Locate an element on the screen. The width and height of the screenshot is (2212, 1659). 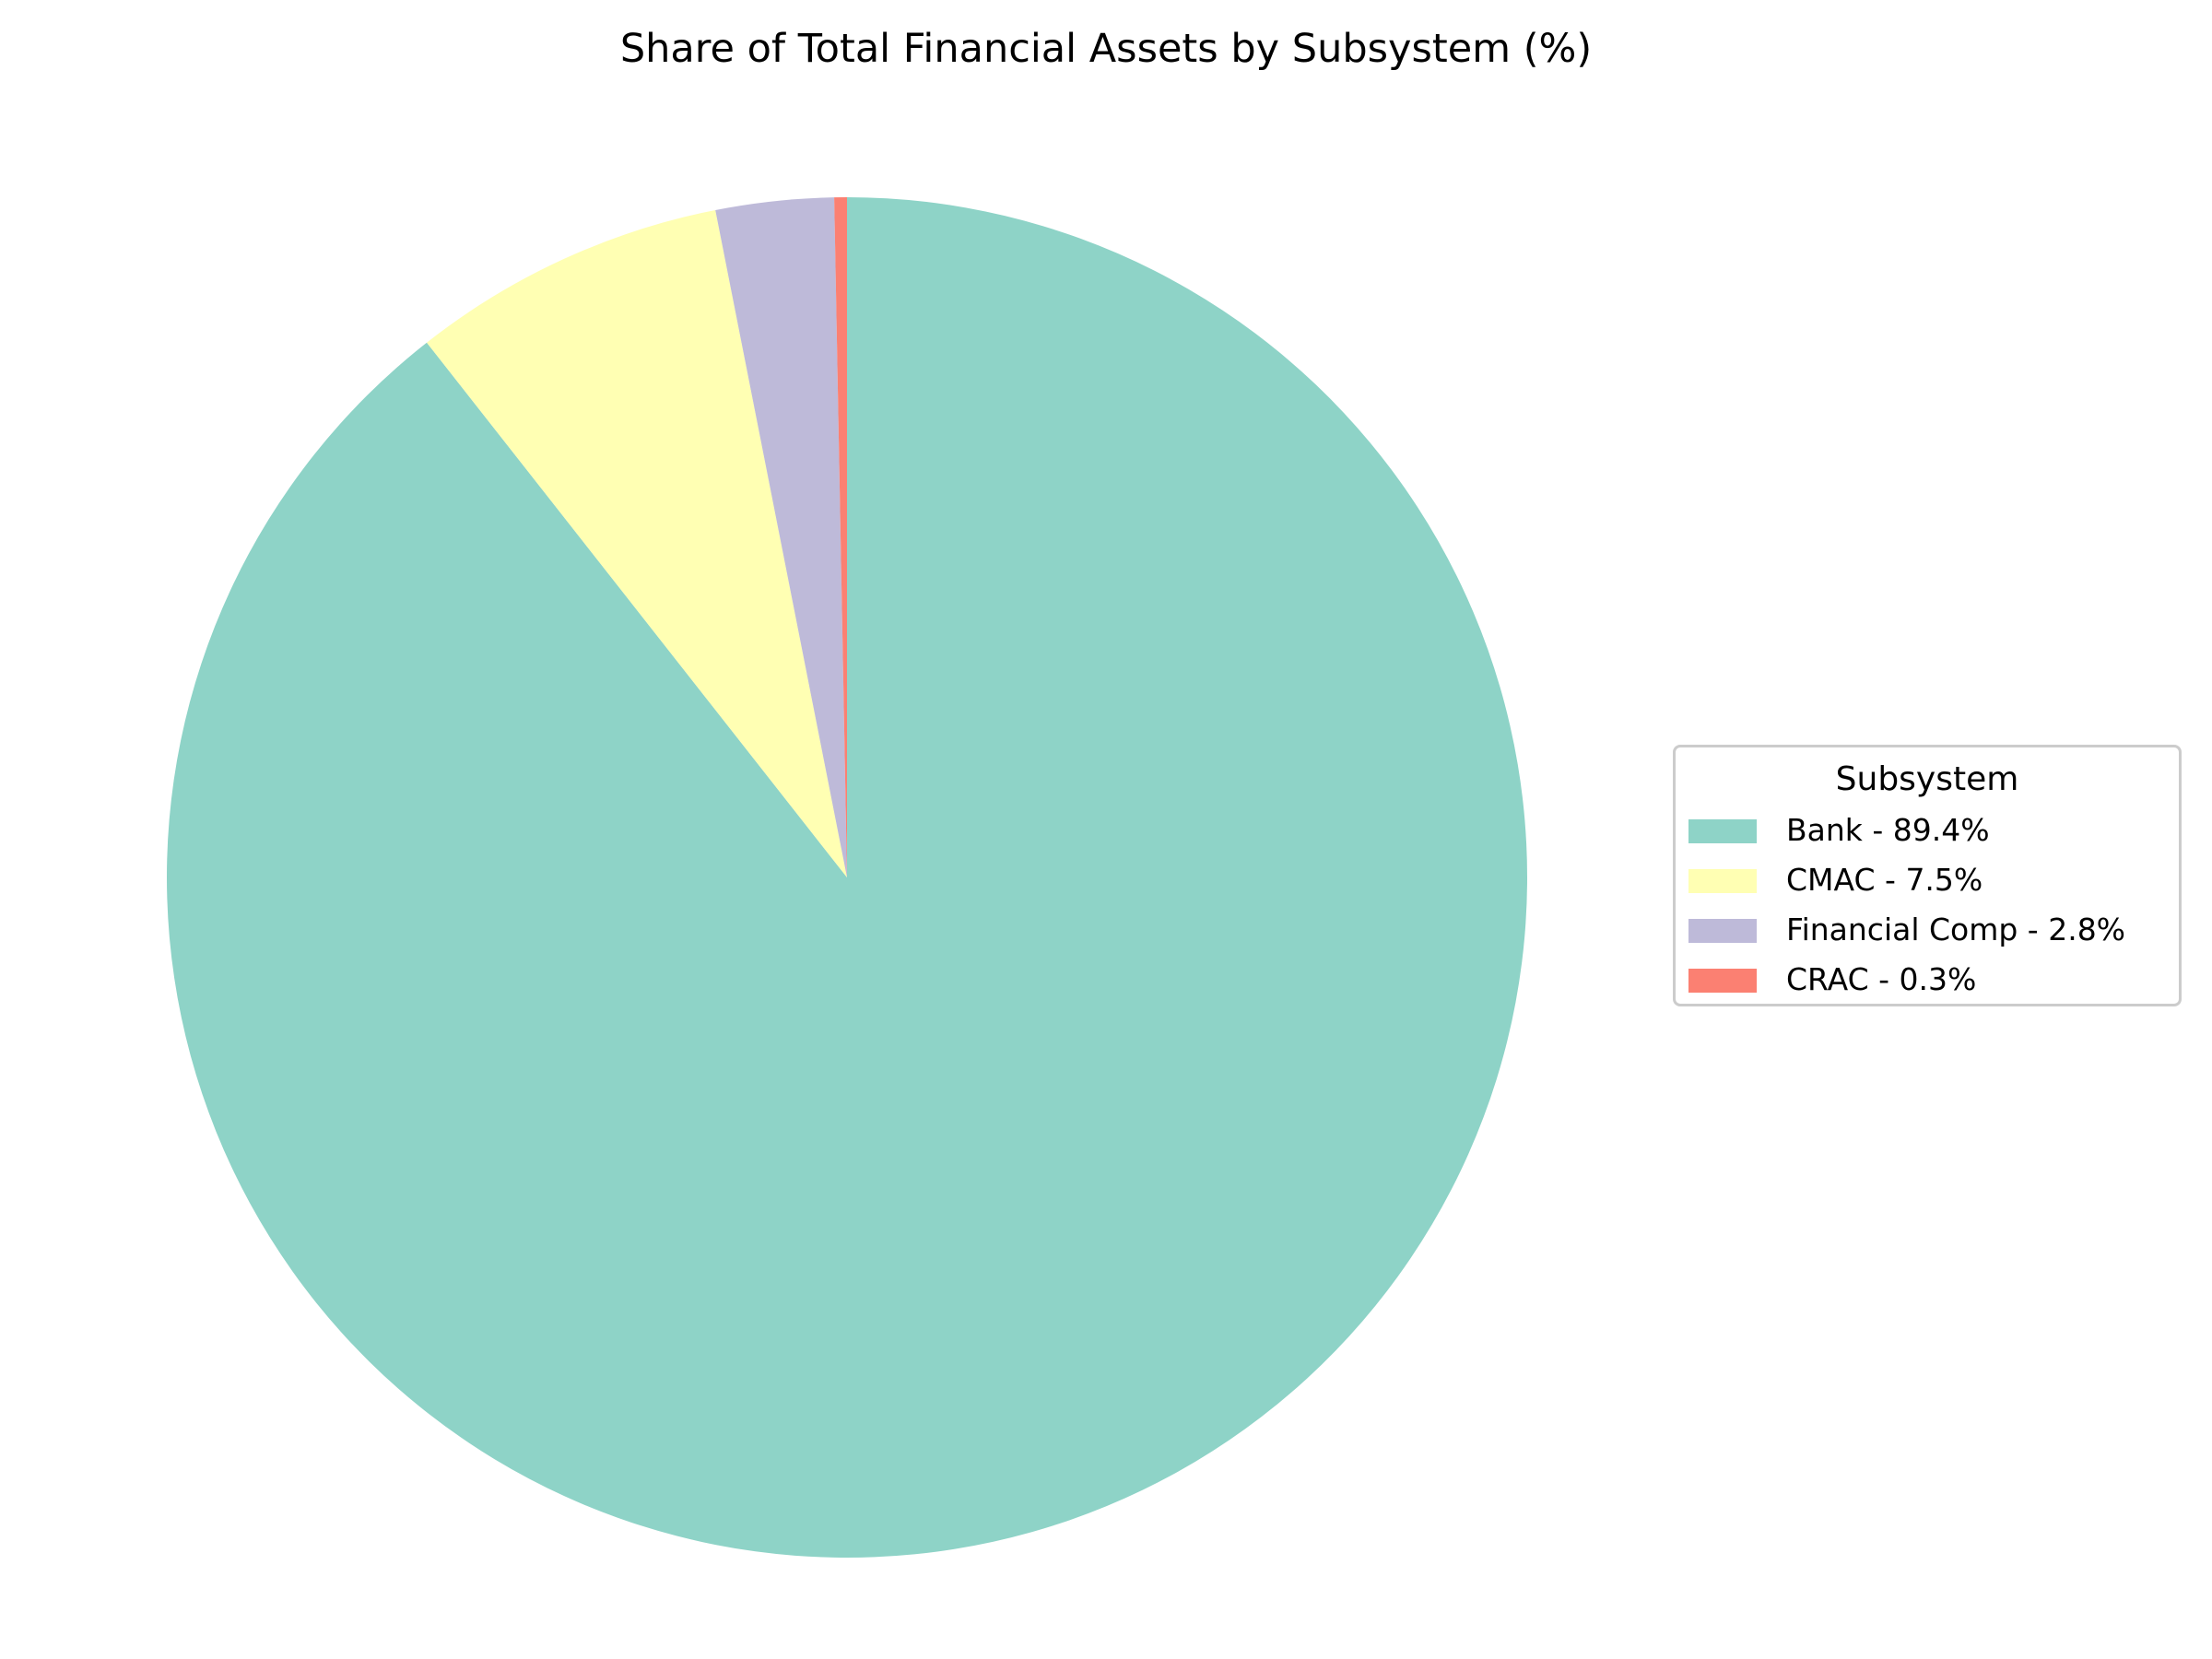
legend-swatch-crac is located at coordinates (1722, 981).